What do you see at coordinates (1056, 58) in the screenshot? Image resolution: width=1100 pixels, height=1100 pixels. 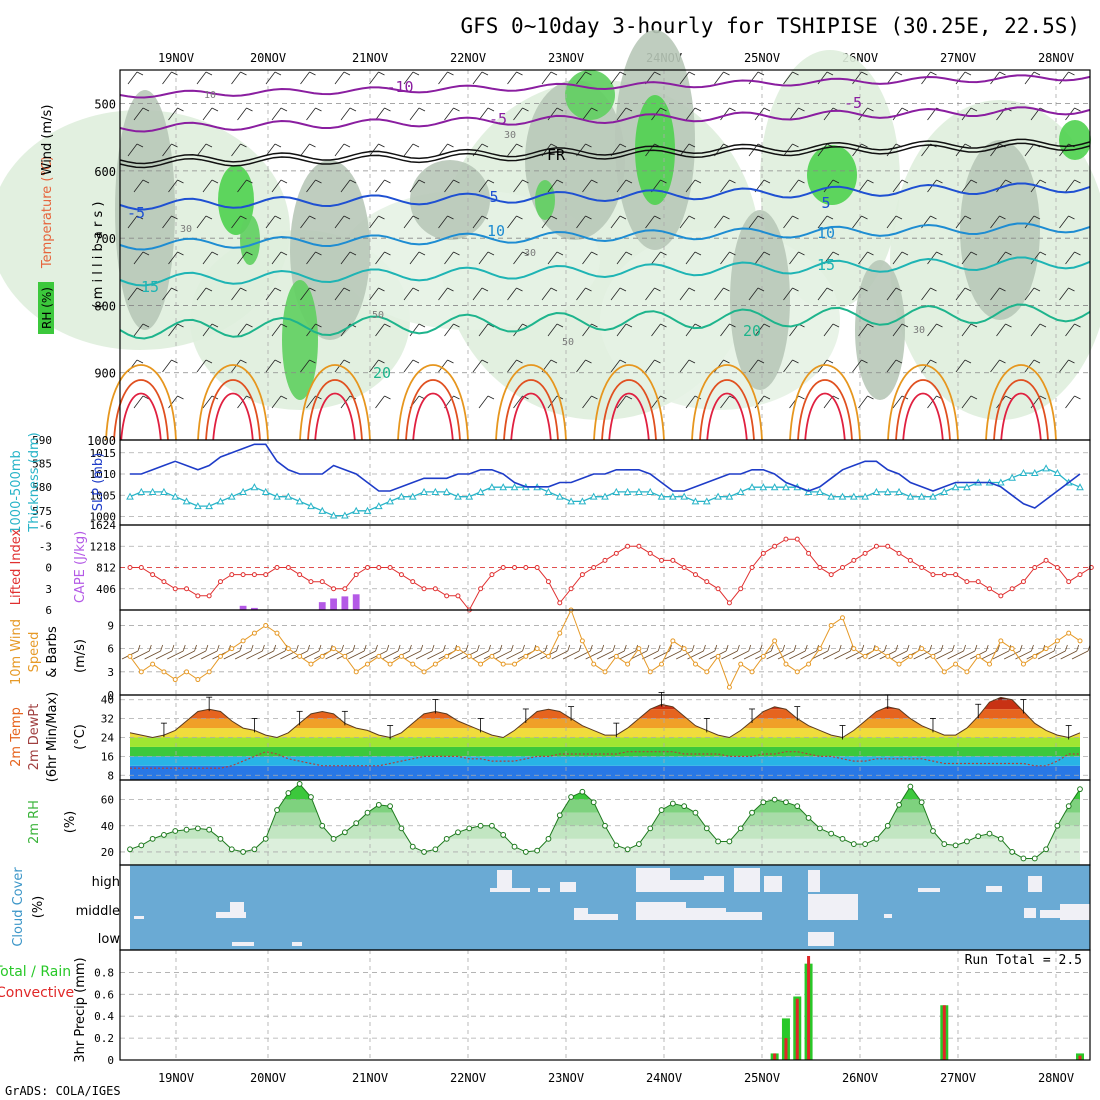 I see `date-tick-label: 28NOV` at bounding box center [1056, 58].